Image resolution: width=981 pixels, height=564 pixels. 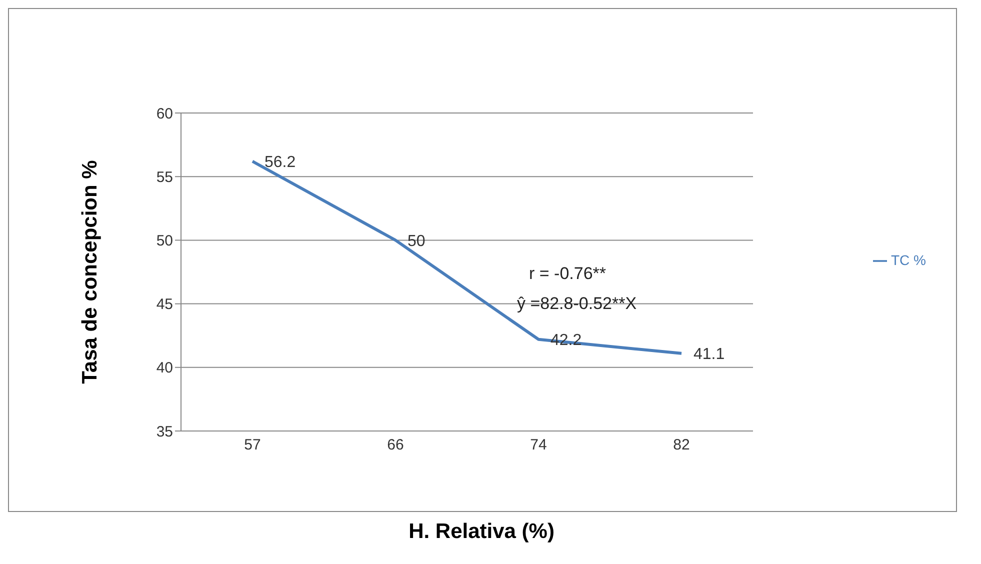 What do you see at coordinates (709, 355) in the screenshot?
I see `data-label: 41.1` at bounding box center [709, 355].